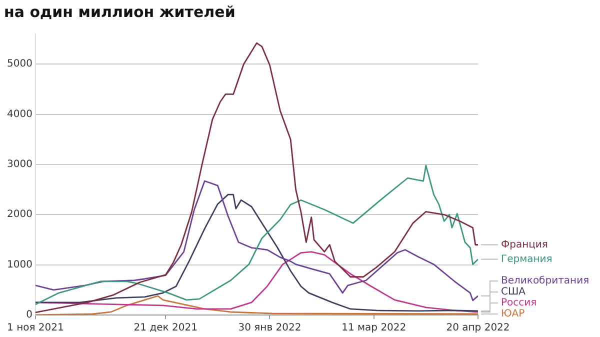 This screenshot has width=600, height=337. Describe the element at coordinates (374, 328) in the screenshot. I see `x-tick-label: 11 мар 2022` at that location.